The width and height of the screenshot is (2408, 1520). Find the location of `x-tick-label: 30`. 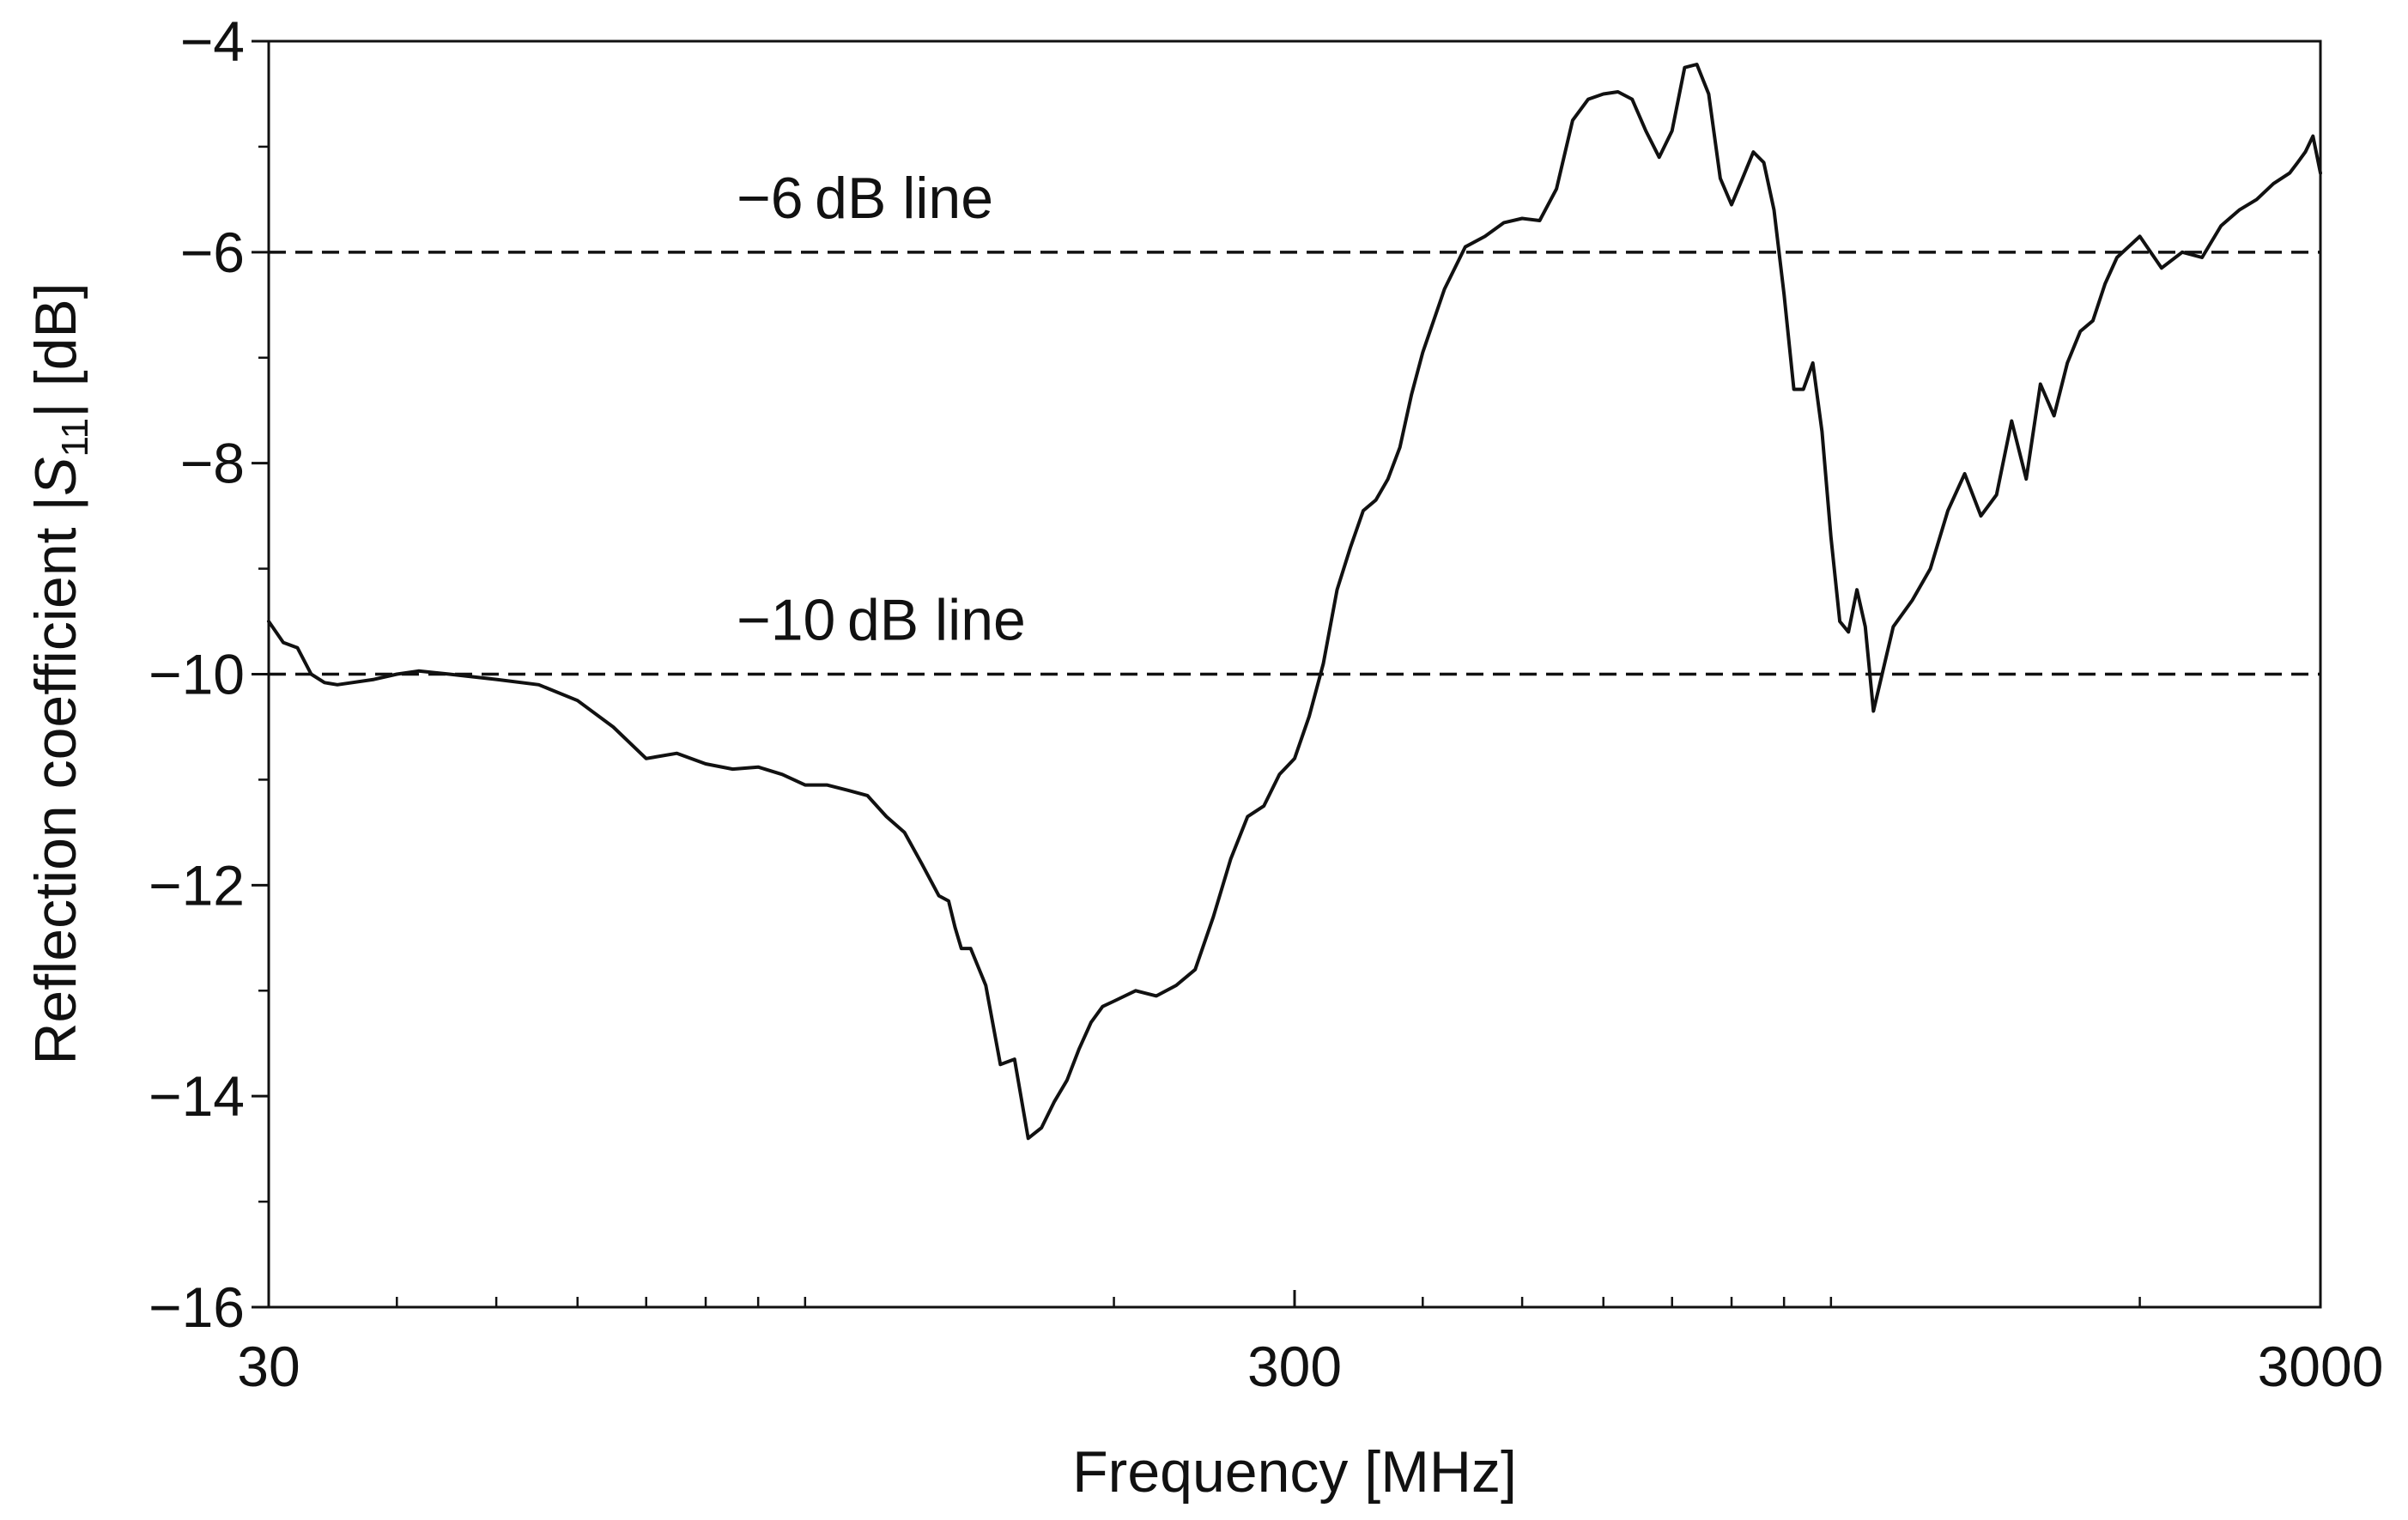

x-tick-label: 30 is located at coordinates (268, 1366).